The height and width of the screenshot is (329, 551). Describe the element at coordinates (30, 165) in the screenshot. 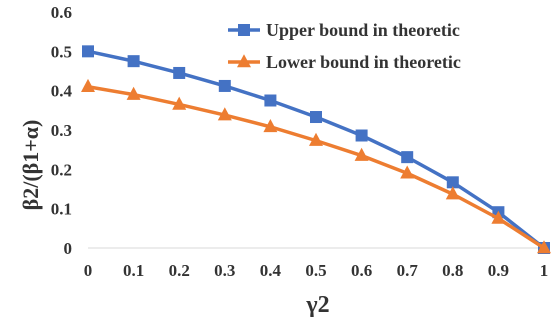

I see `y-axis-title: β2/(β1+α)` at that location.